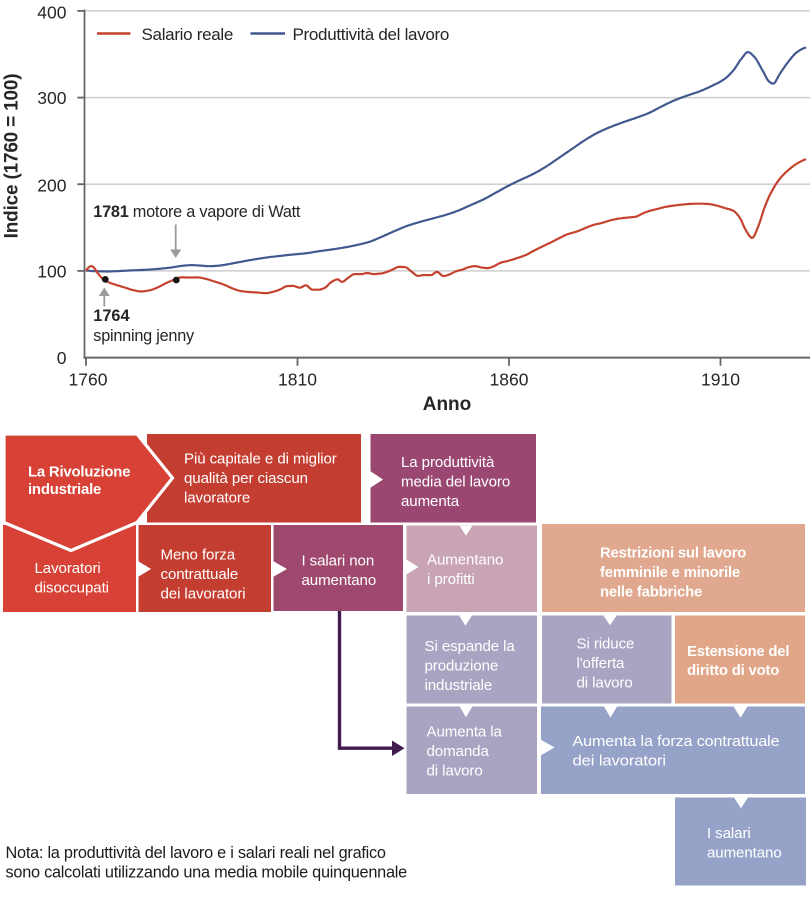 This screenshot has width=810, height=898. I want to click on svg-text: Aumenta la, so click(465, 732).